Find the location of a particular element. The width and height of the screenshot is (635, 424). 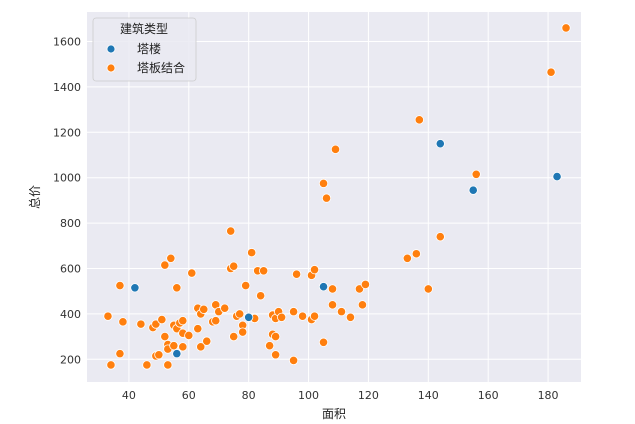

x-tick-label: 160 is located at coordinates (488, 395).